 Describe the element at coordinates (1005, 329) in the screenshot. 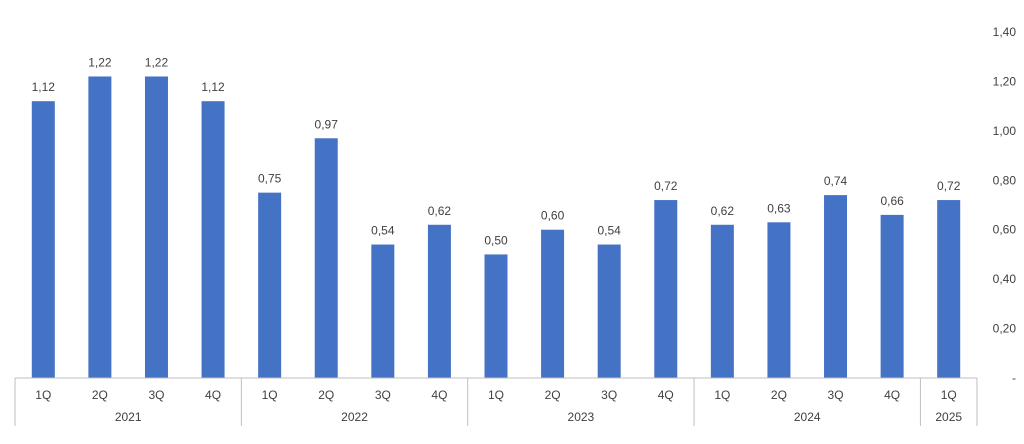

I see `y-tick-label: 0,20` at that location.